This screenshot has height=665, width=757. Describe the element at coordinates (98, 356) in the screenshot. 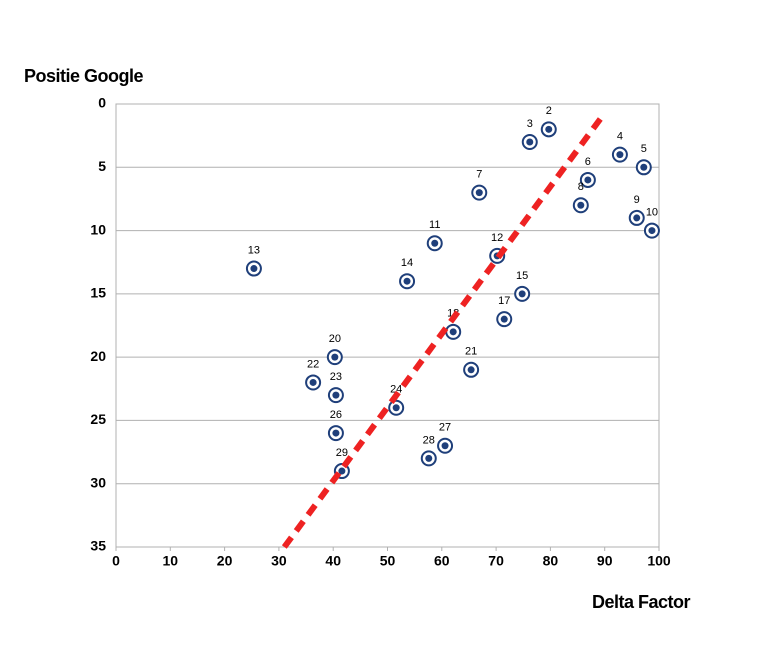

I see `y-tick-label: 20` at that location.